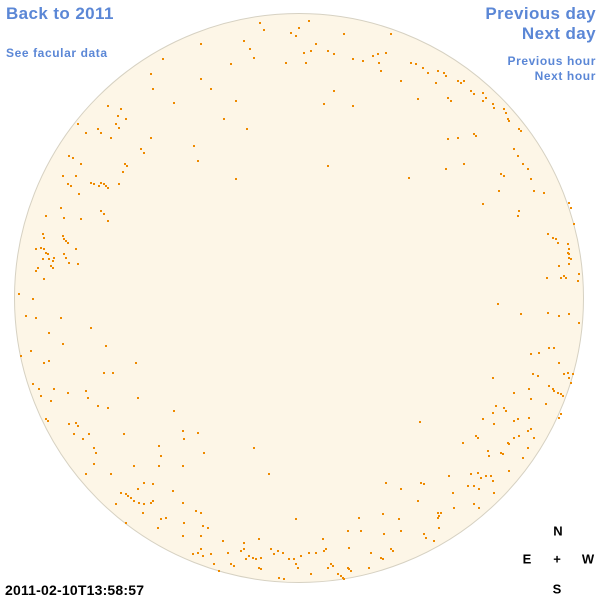 Image resolution: width=600 pixels, height=600 pixels. I want to click on compass-east-label: E, so click(527, 559).